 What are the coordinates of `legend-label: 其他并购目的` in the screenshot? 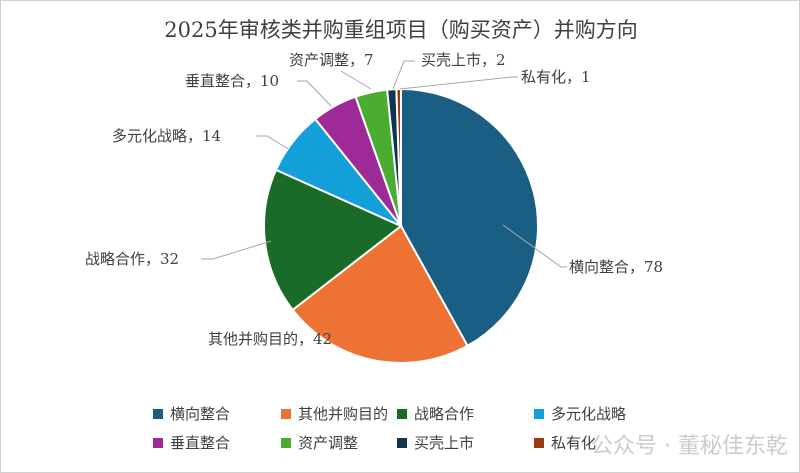 It's located at (343, 414).